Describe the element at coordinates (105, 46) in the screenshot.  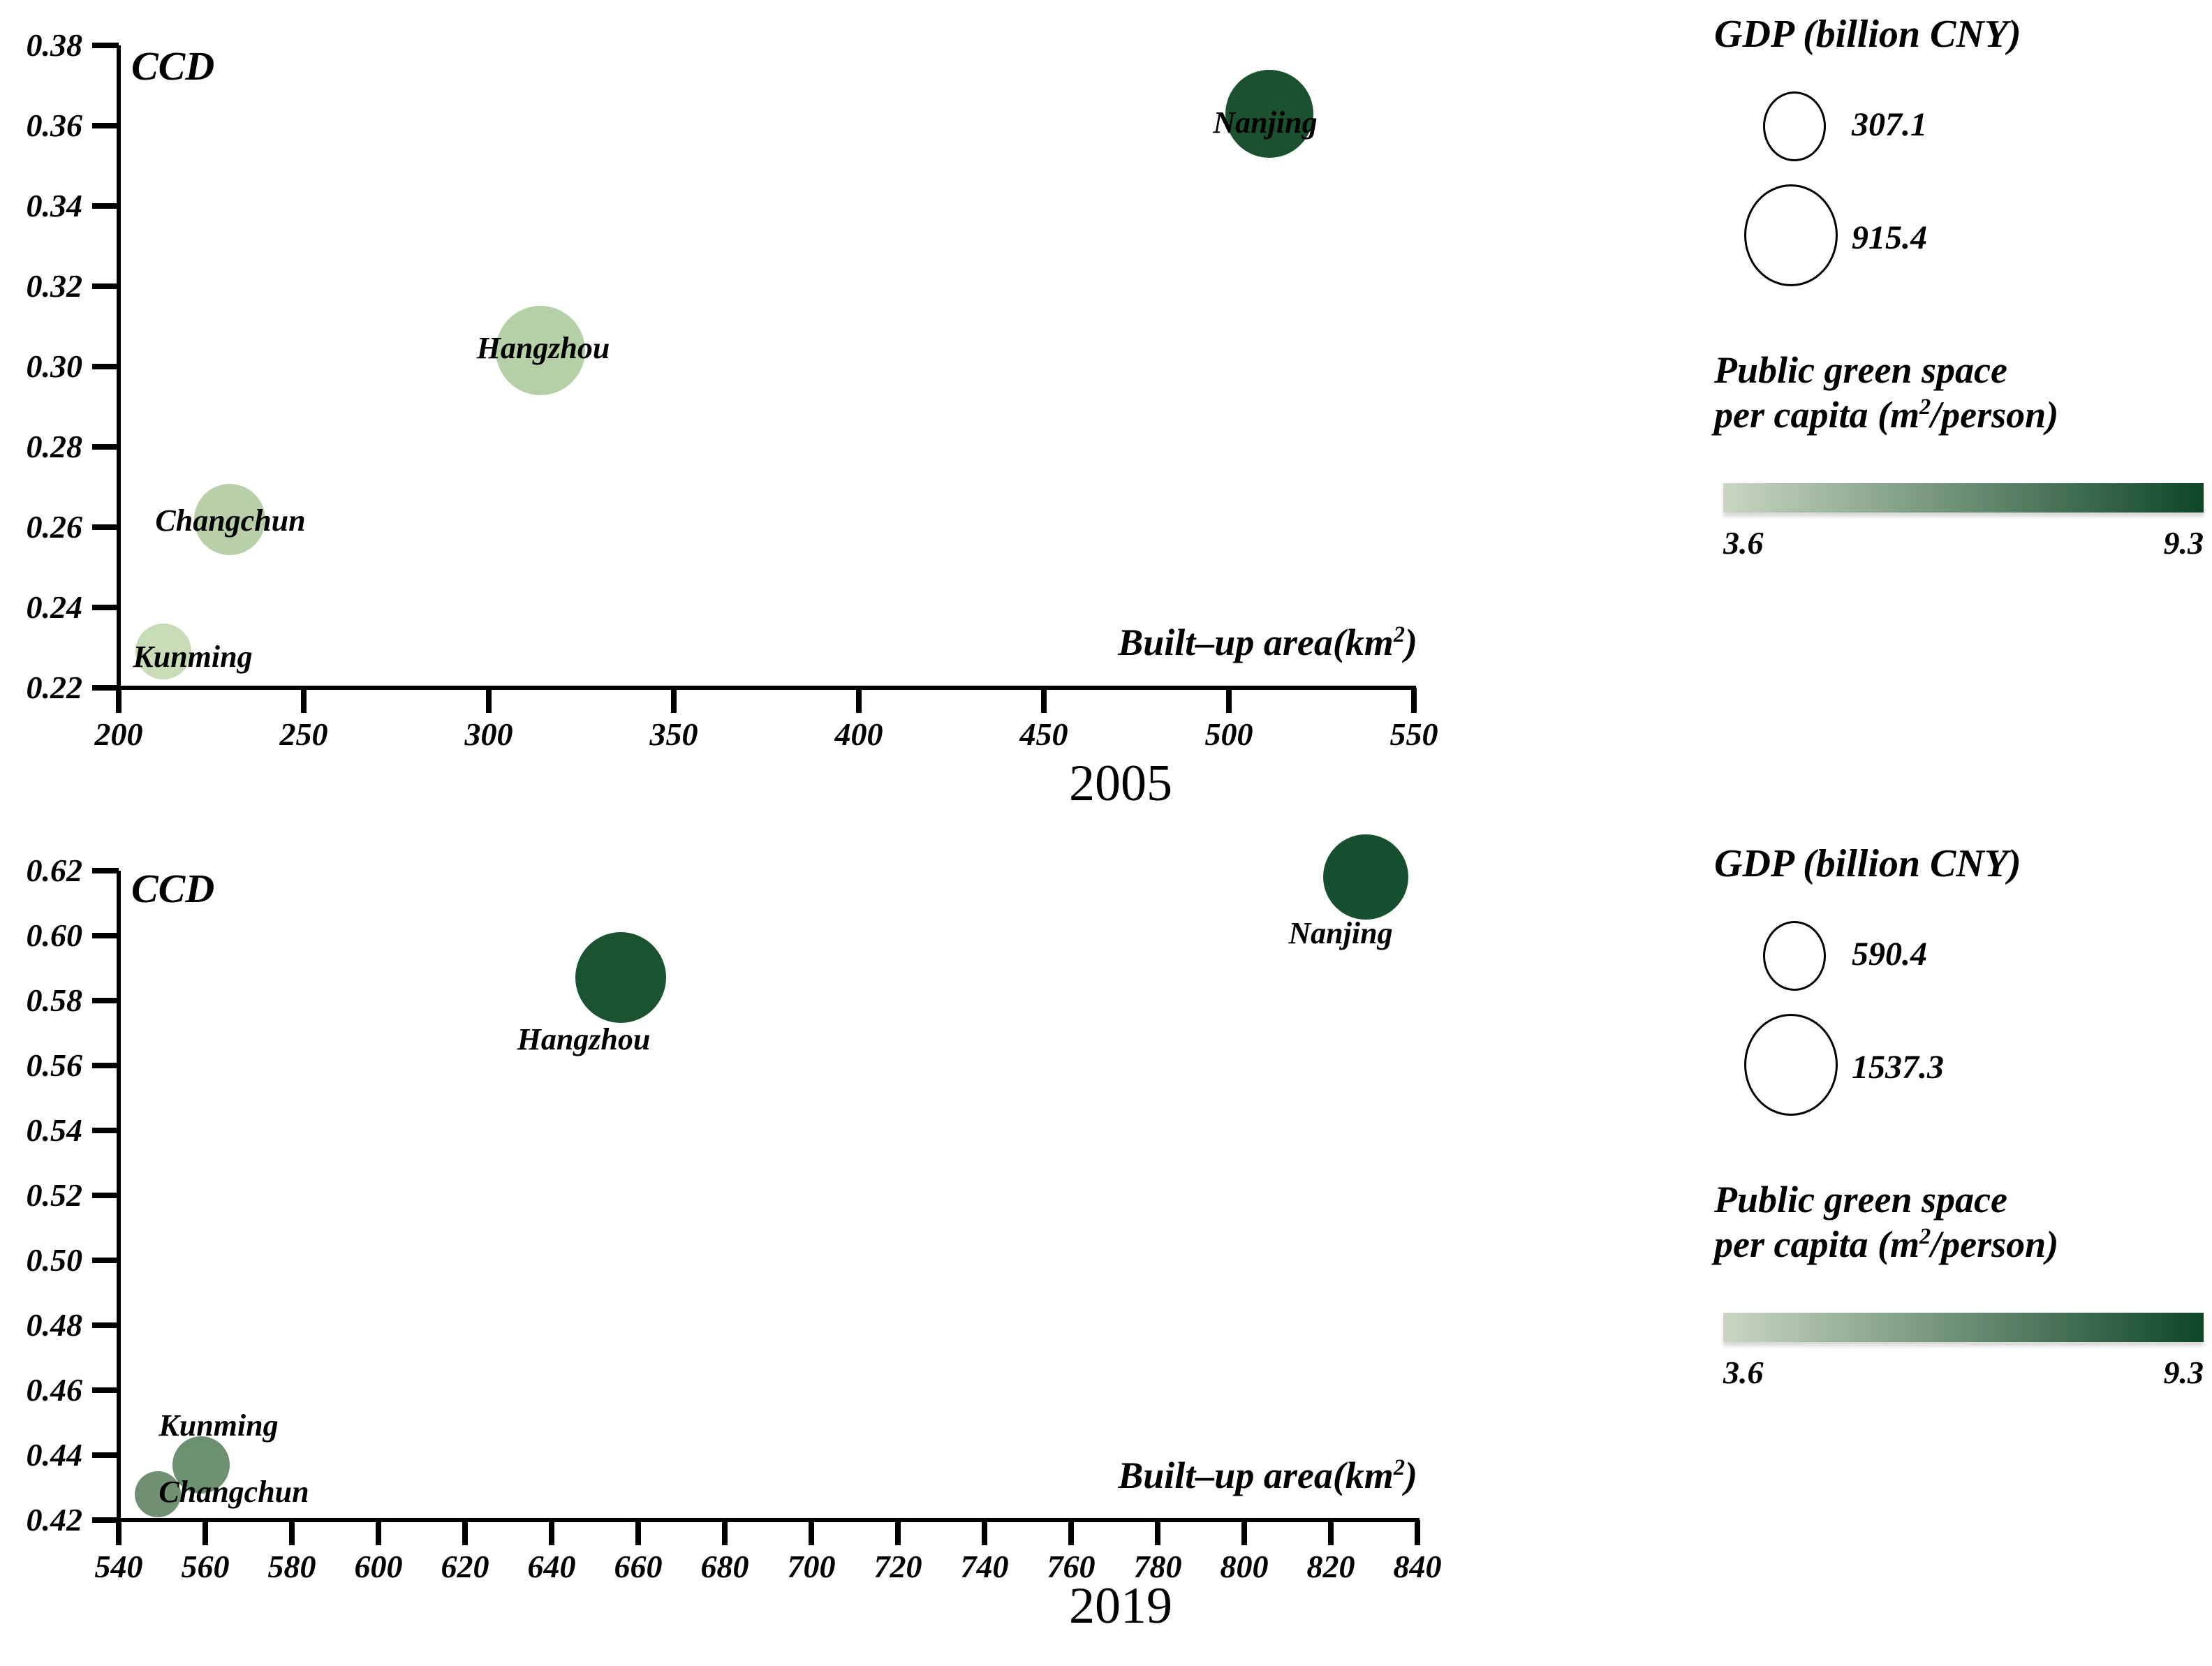
I see `y-tick-0.38` at that location.